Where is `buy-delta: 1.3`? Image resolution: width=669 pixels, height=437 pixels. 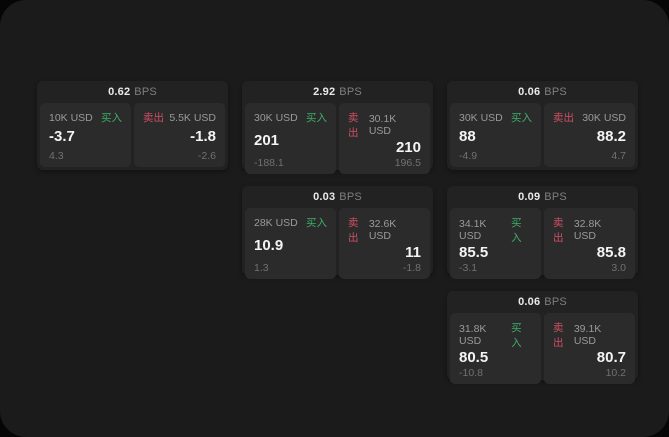
buy-delta: 1.3 is located at coordinates (261, 267).